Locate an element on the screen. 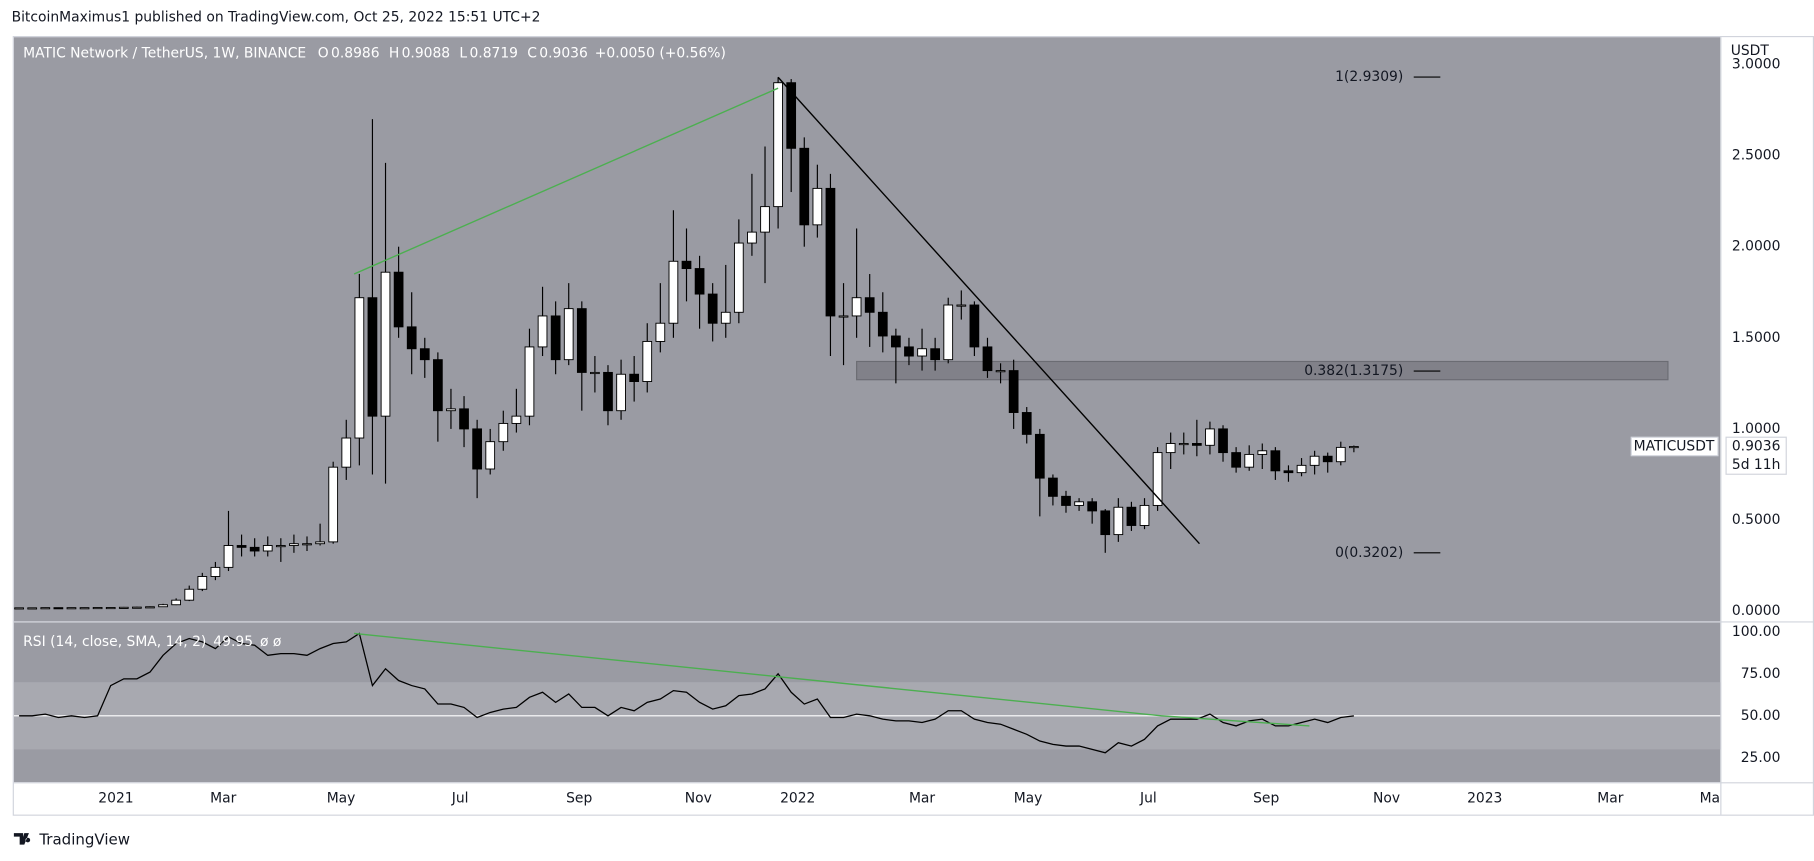  y-tick-label: 2.0000 is located at coordinates (1756, 247).